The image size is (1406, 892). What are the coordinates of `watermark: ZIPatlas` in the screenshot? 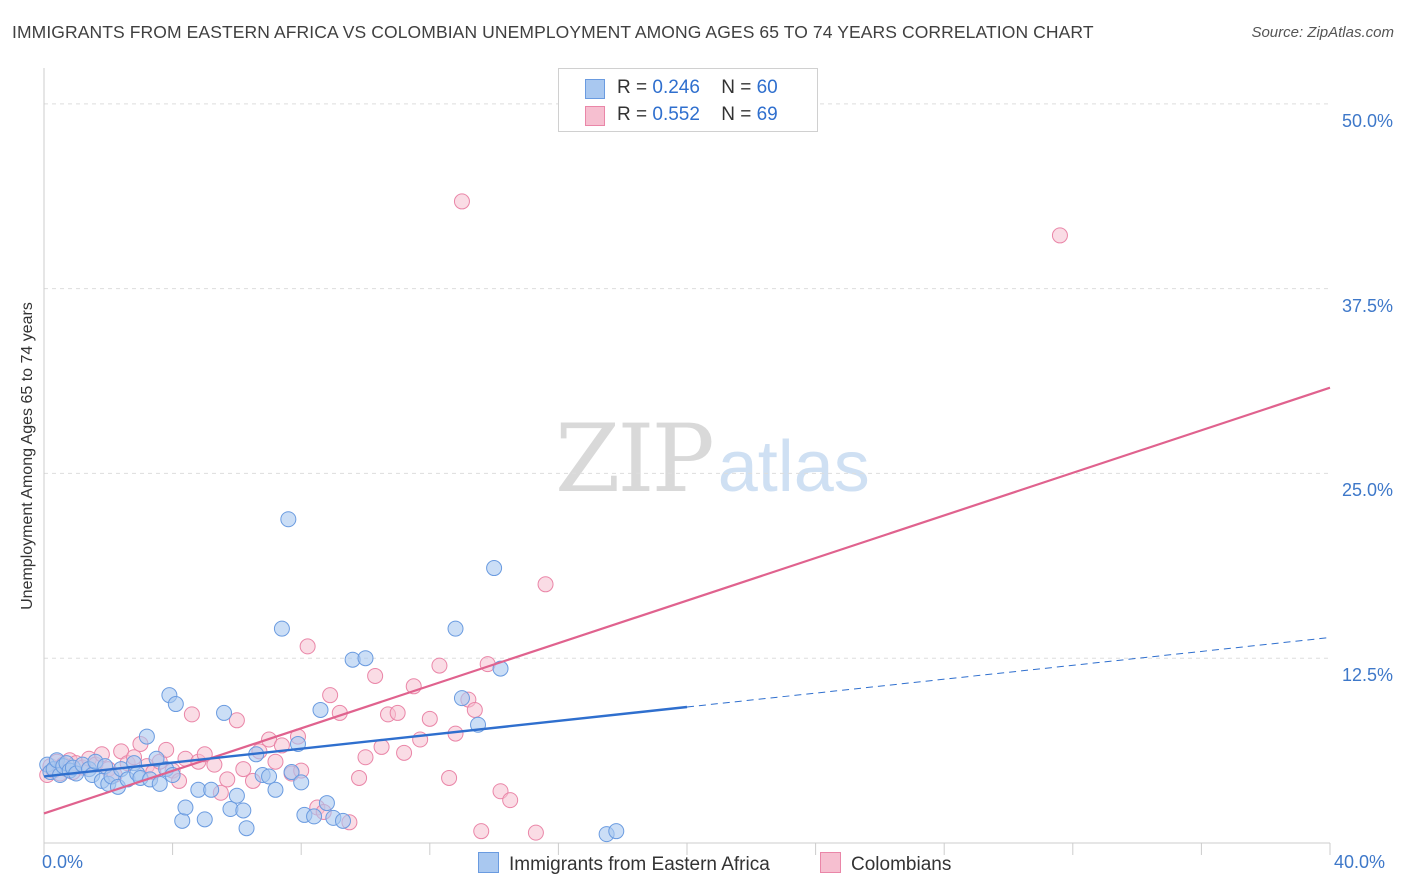 It's located at (712, 459).